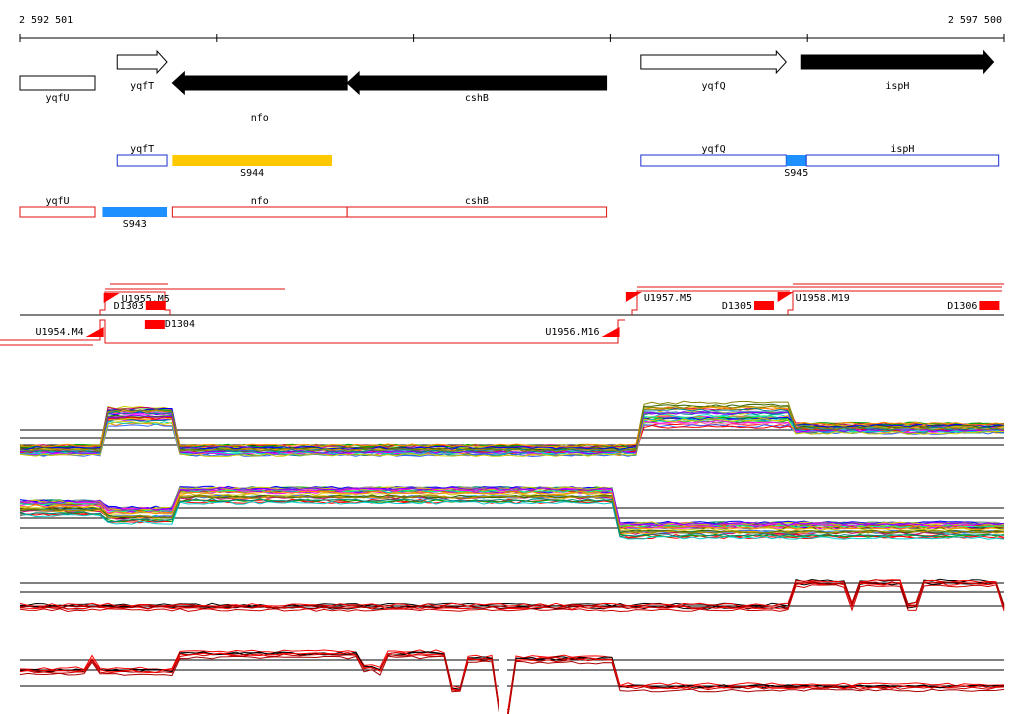 This screenshot has height=714, width=1024. What do you see at coordinates (796, 173) in the screenshot?
I see `transcript-label: S945` at bounding box center [796, 173].